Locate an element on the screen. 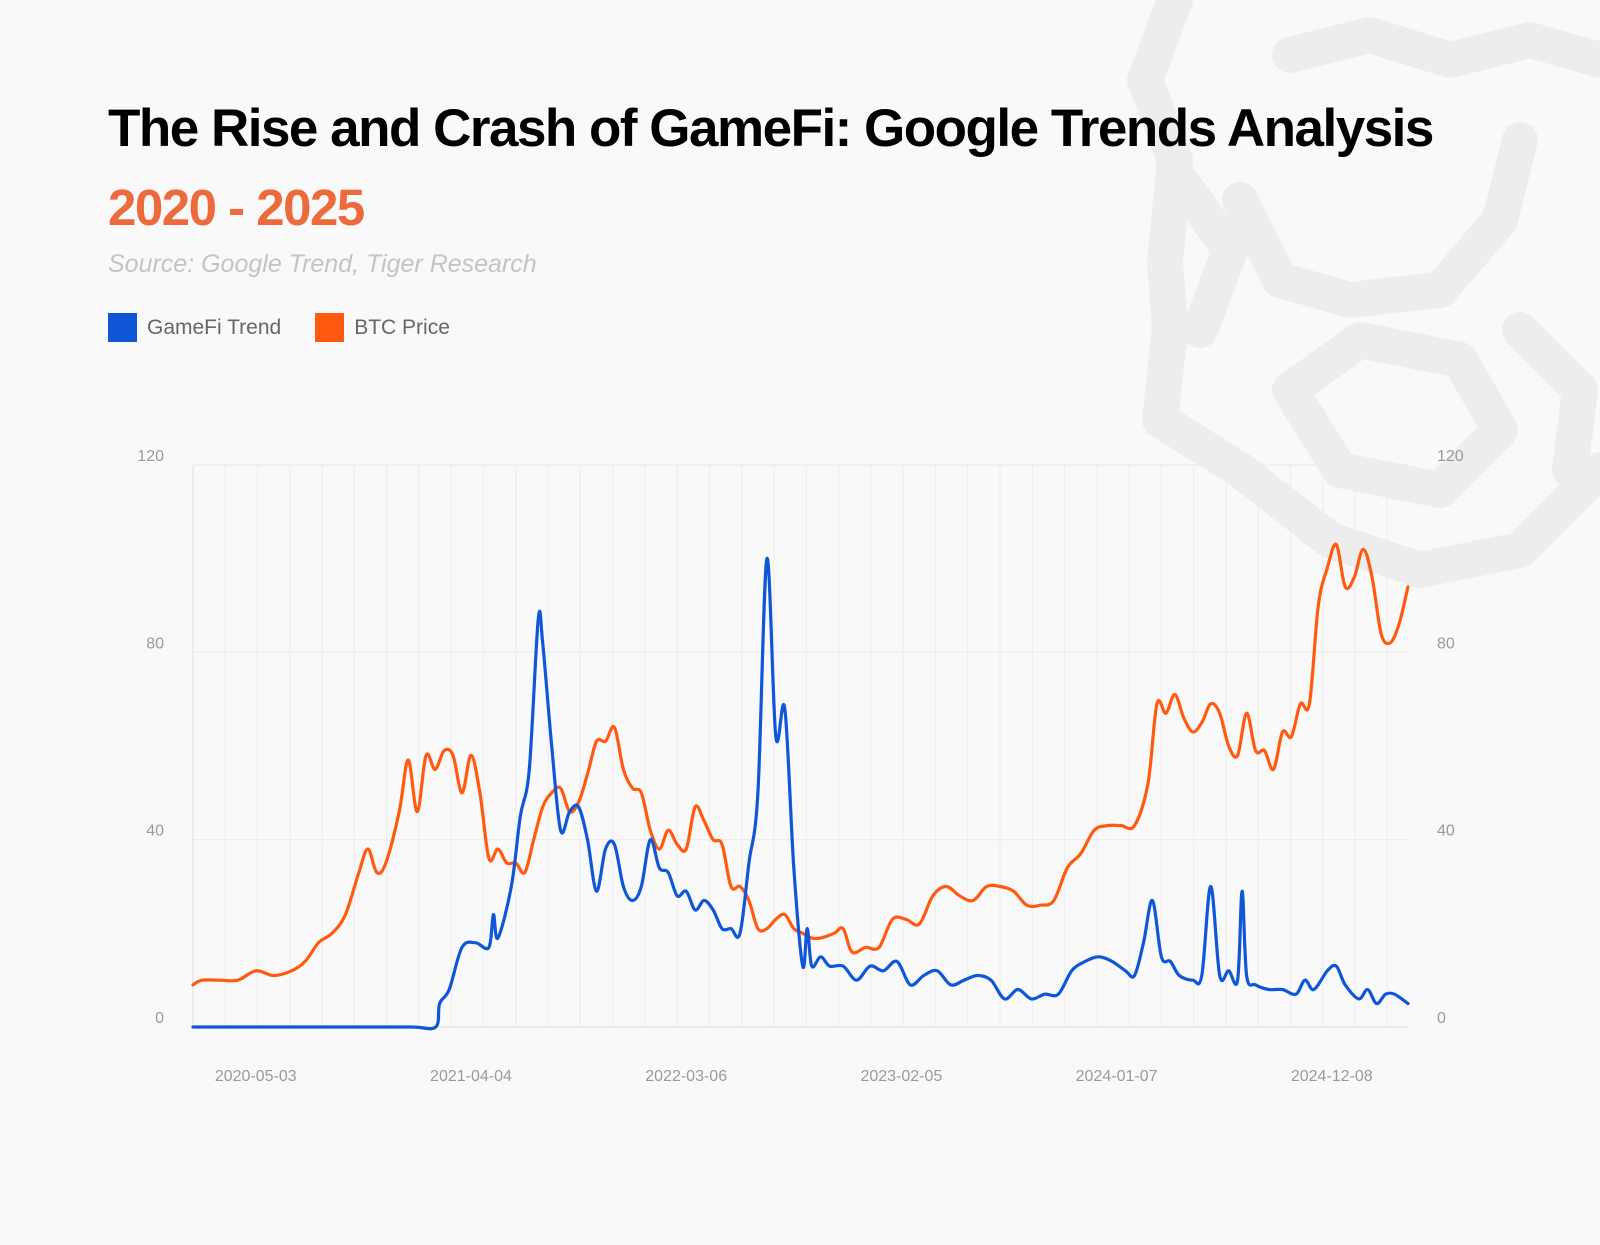  y-tick-label-left: 40 is located at coordinates (155, 831).